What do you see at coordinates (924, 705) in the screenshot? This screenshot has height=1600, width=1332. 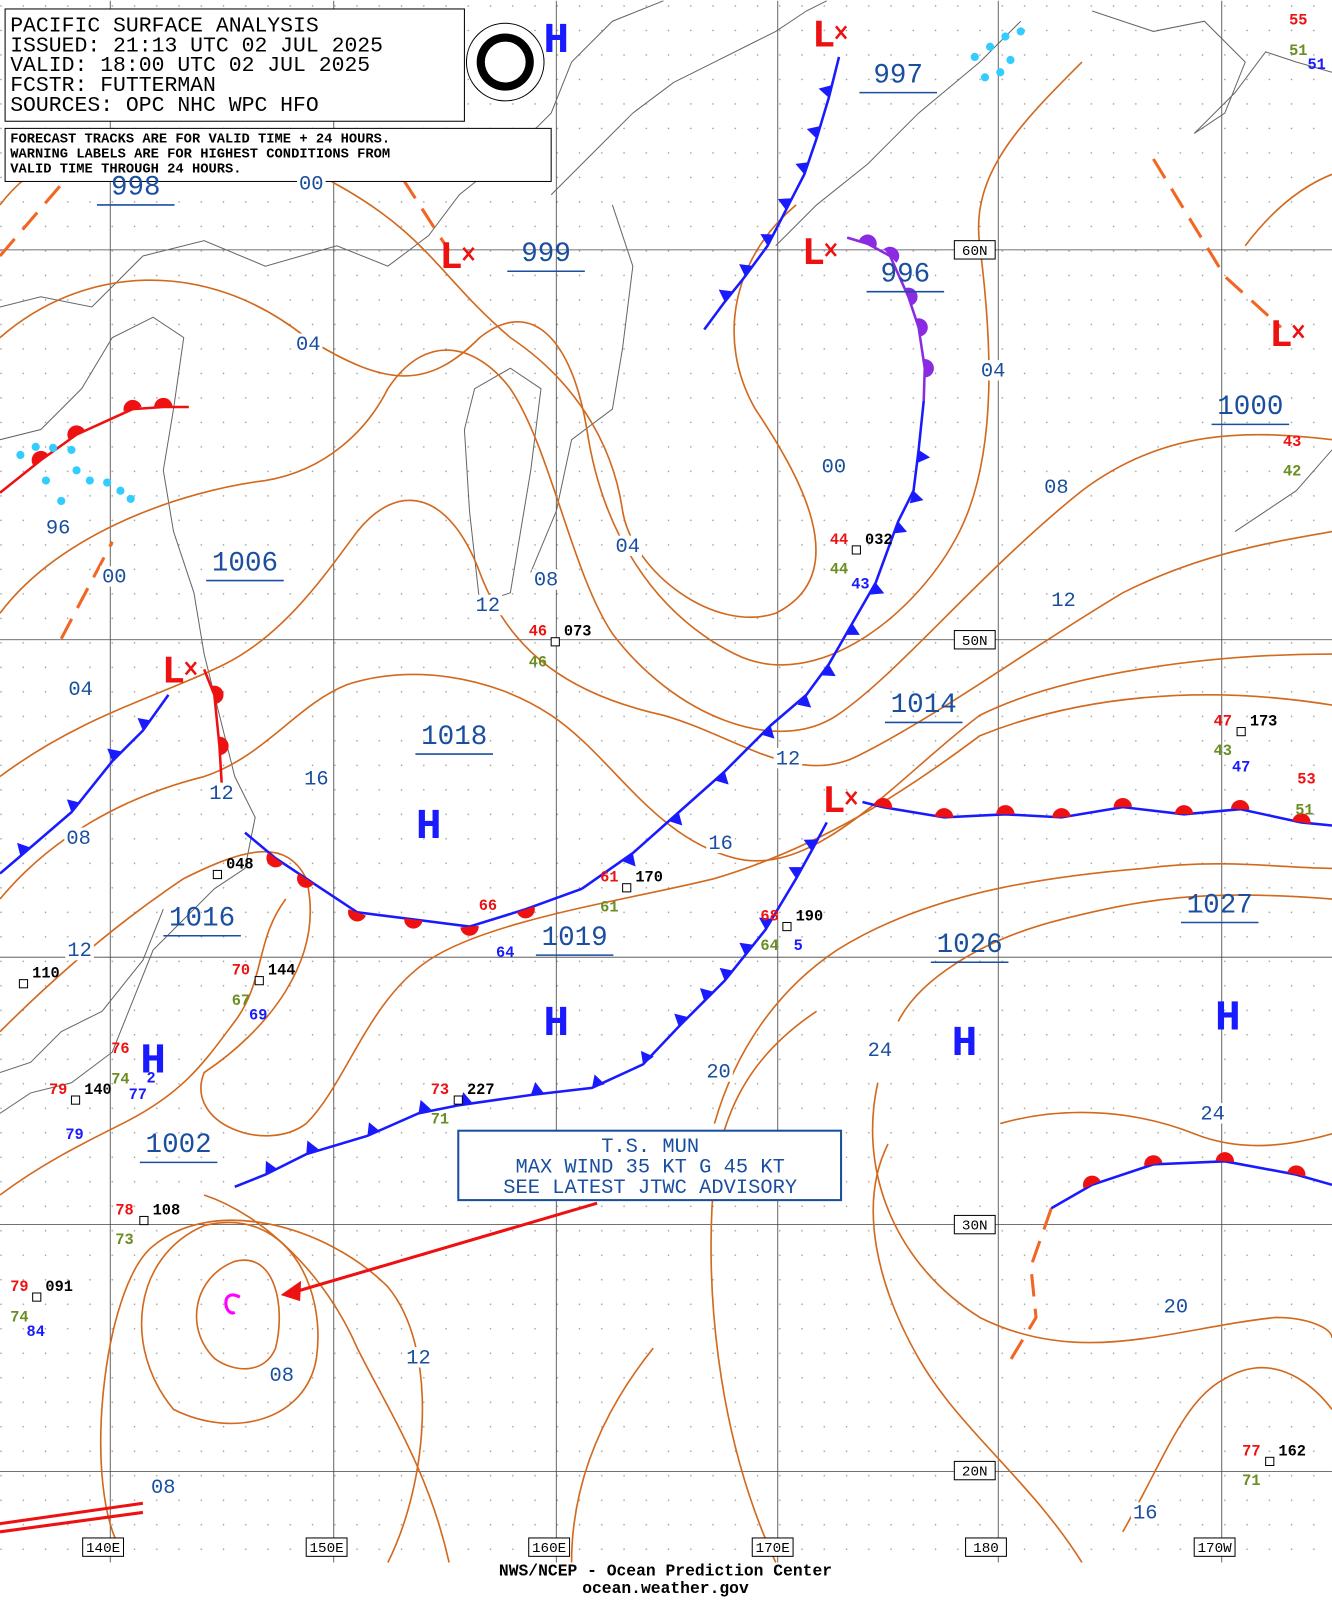 I see `pressure-label: 1014` at bounding box center [924, 705].